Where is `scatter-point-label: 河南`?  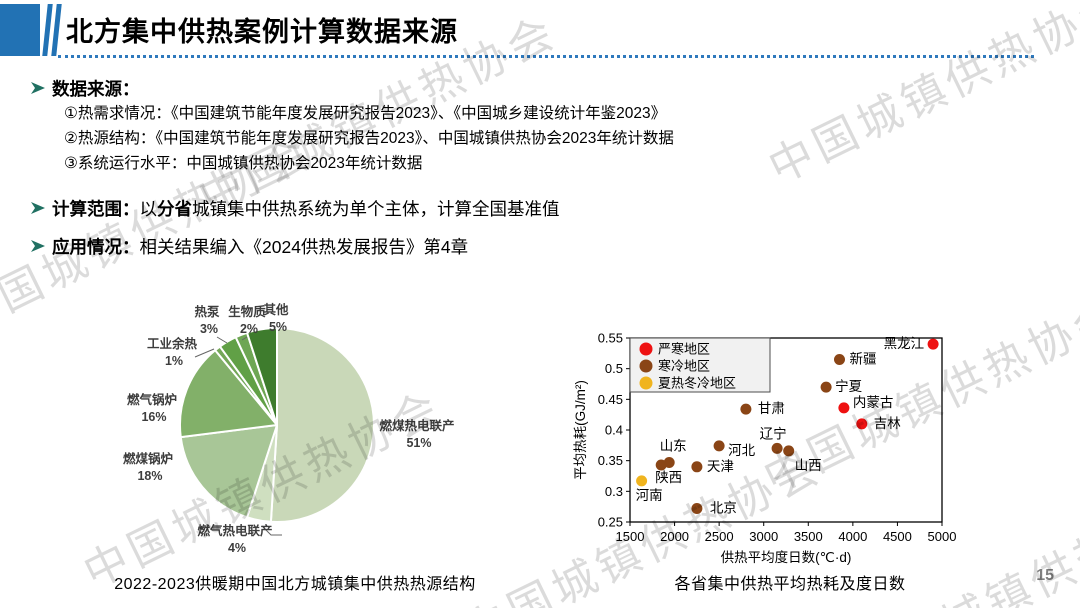 scatter-point-label: 河南 is located at coordinates (649, 495).